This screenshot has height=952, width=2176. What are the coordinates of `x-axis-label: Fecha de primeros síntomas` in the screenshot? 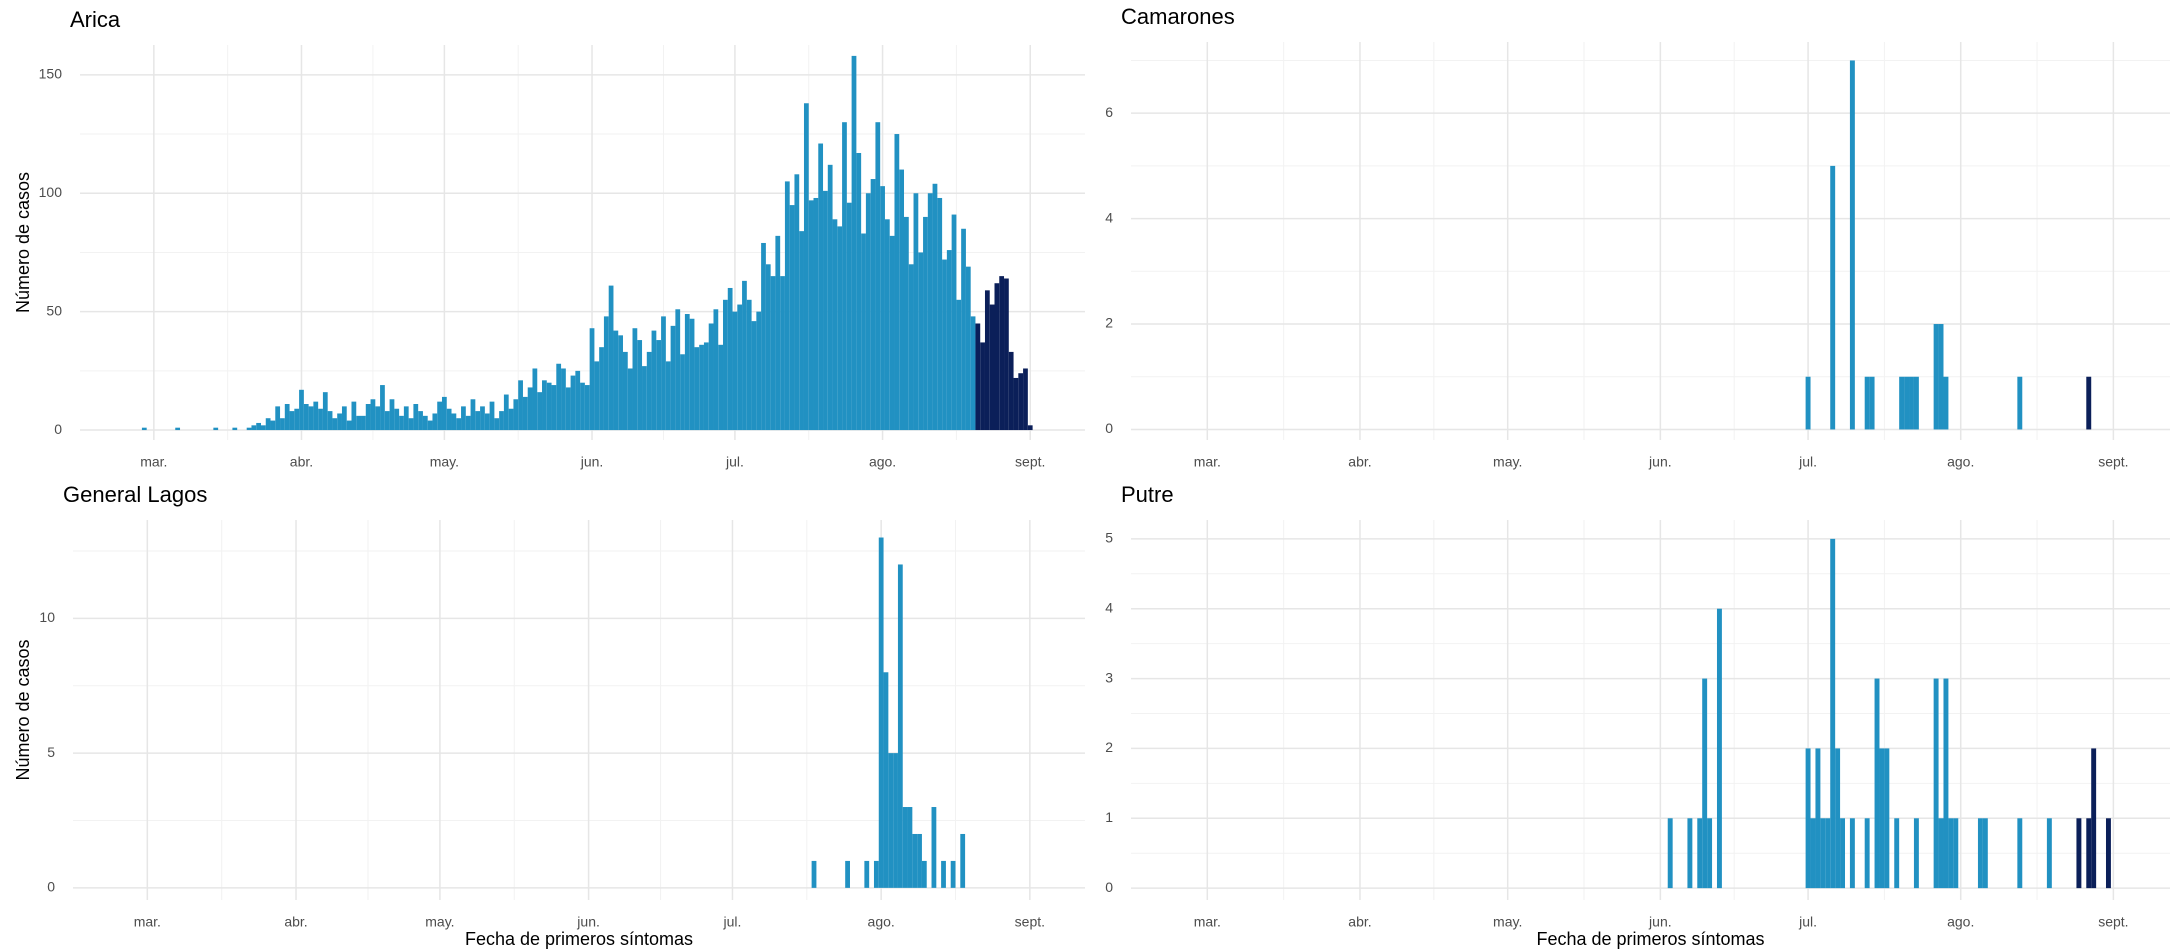 It's located at (1650, 939).